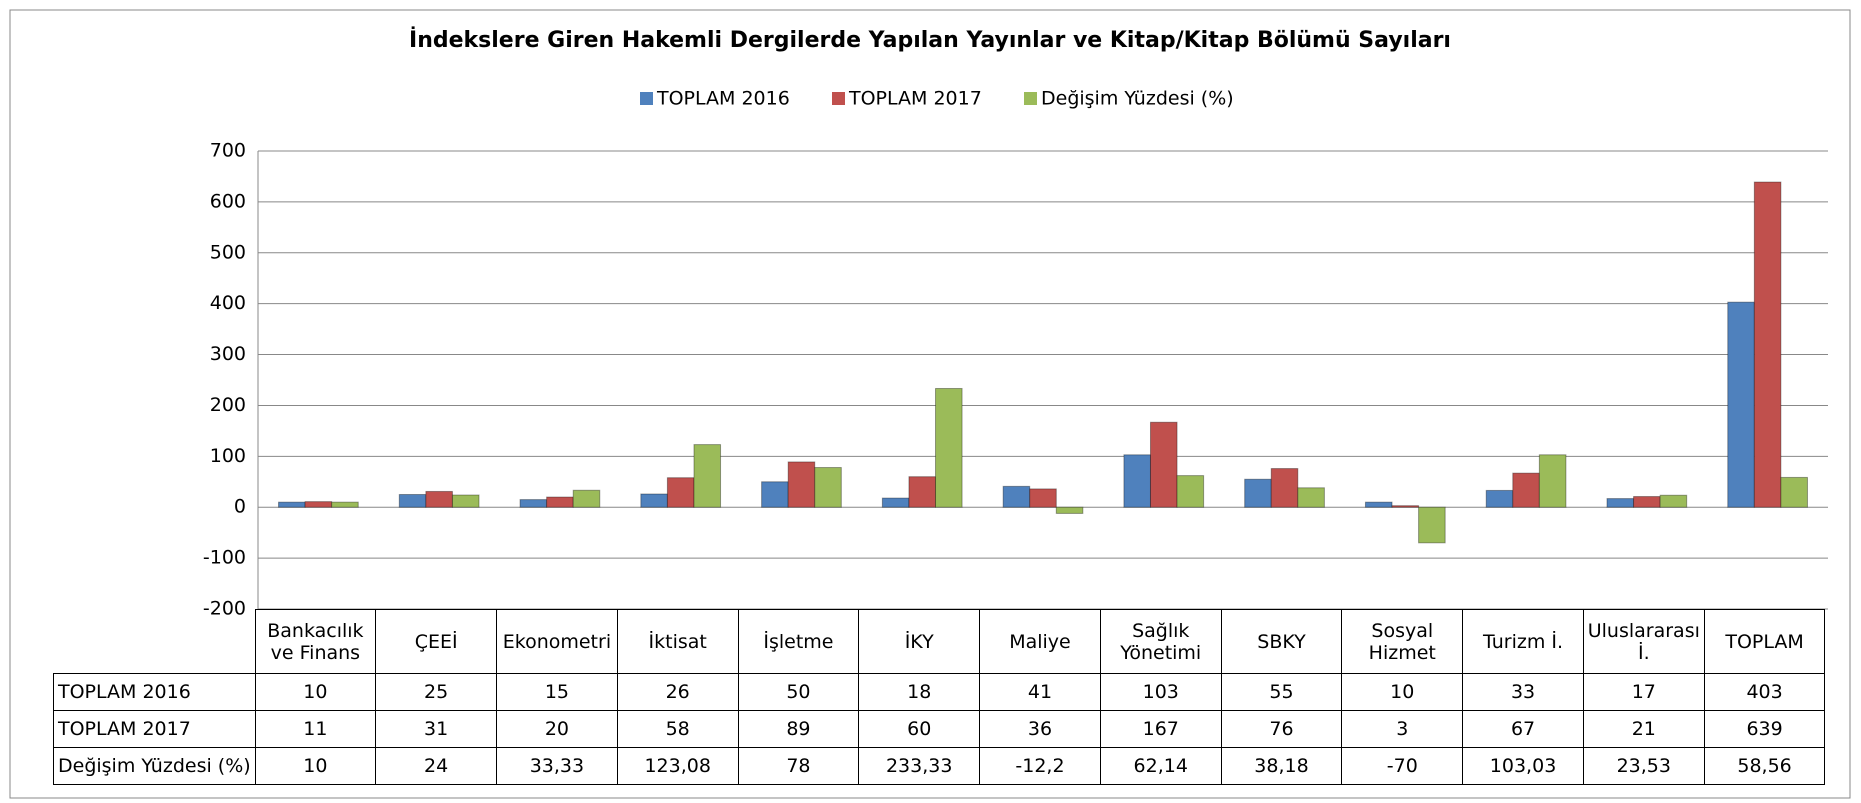  Describe the element at coordinates (228, 354) in the screenshot. I see `y-tick-label: 300` at that location.